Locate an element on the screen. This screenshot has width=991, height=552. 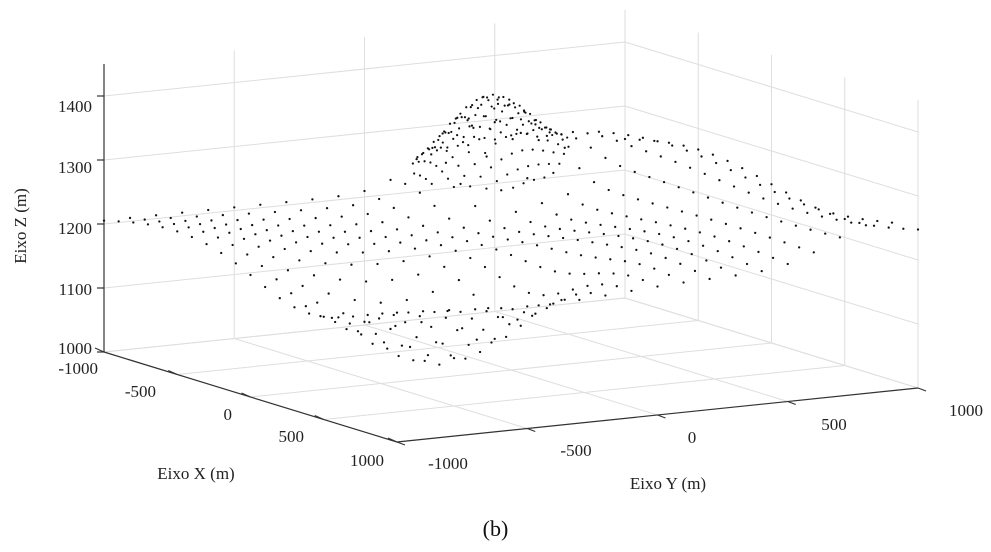
x-axis-ticks: -1000 -500 0 500 1000 is located at coordinates (221, 414).